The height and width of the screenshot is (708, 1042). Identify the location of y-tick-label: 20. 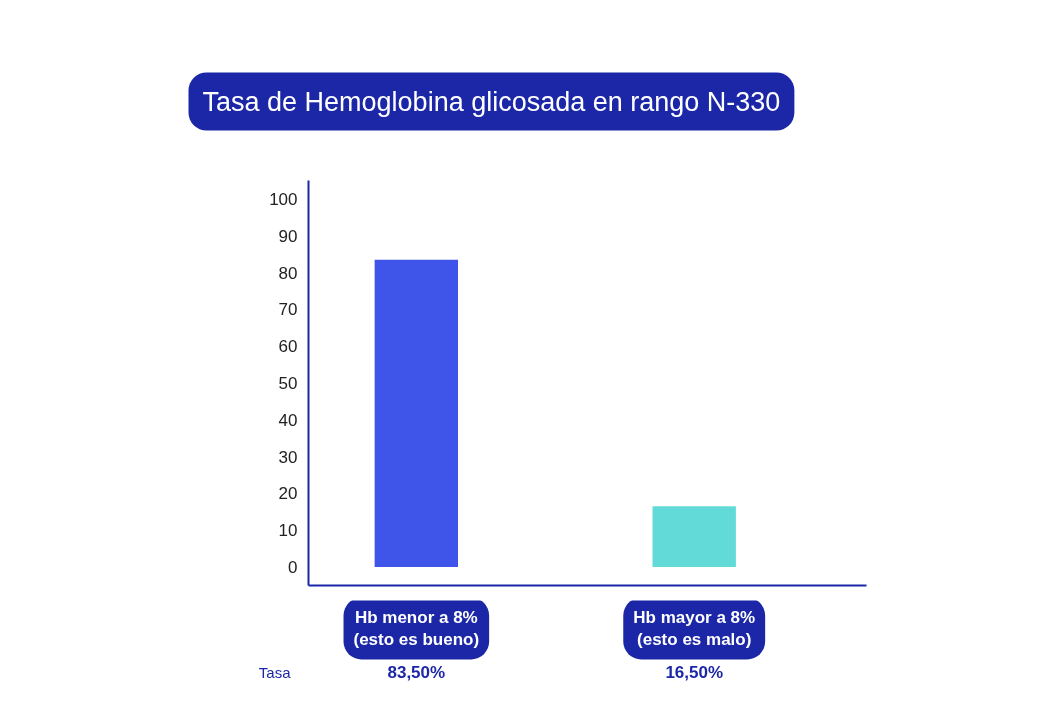
(288, 494).